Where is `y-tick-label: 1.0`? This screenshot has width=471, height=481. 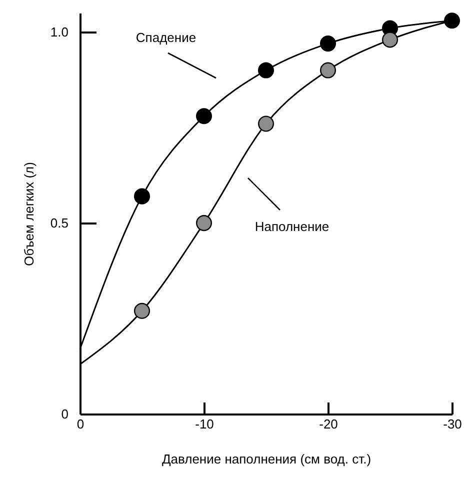 y-tick-label: 1.0 is located at coordinates (59, 32).